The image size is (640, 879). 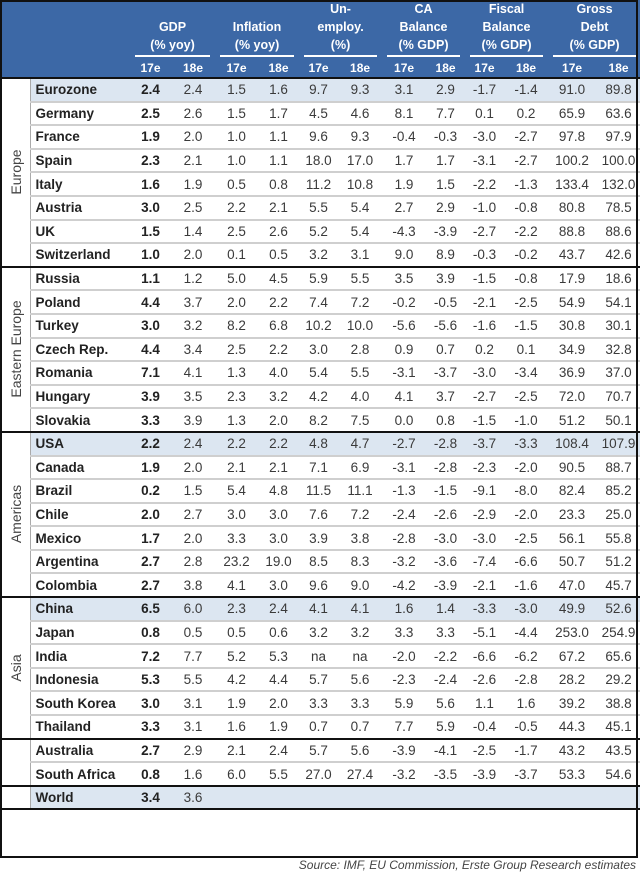 I want to click on value-cell: 54.1, so click(x=618, y=302).